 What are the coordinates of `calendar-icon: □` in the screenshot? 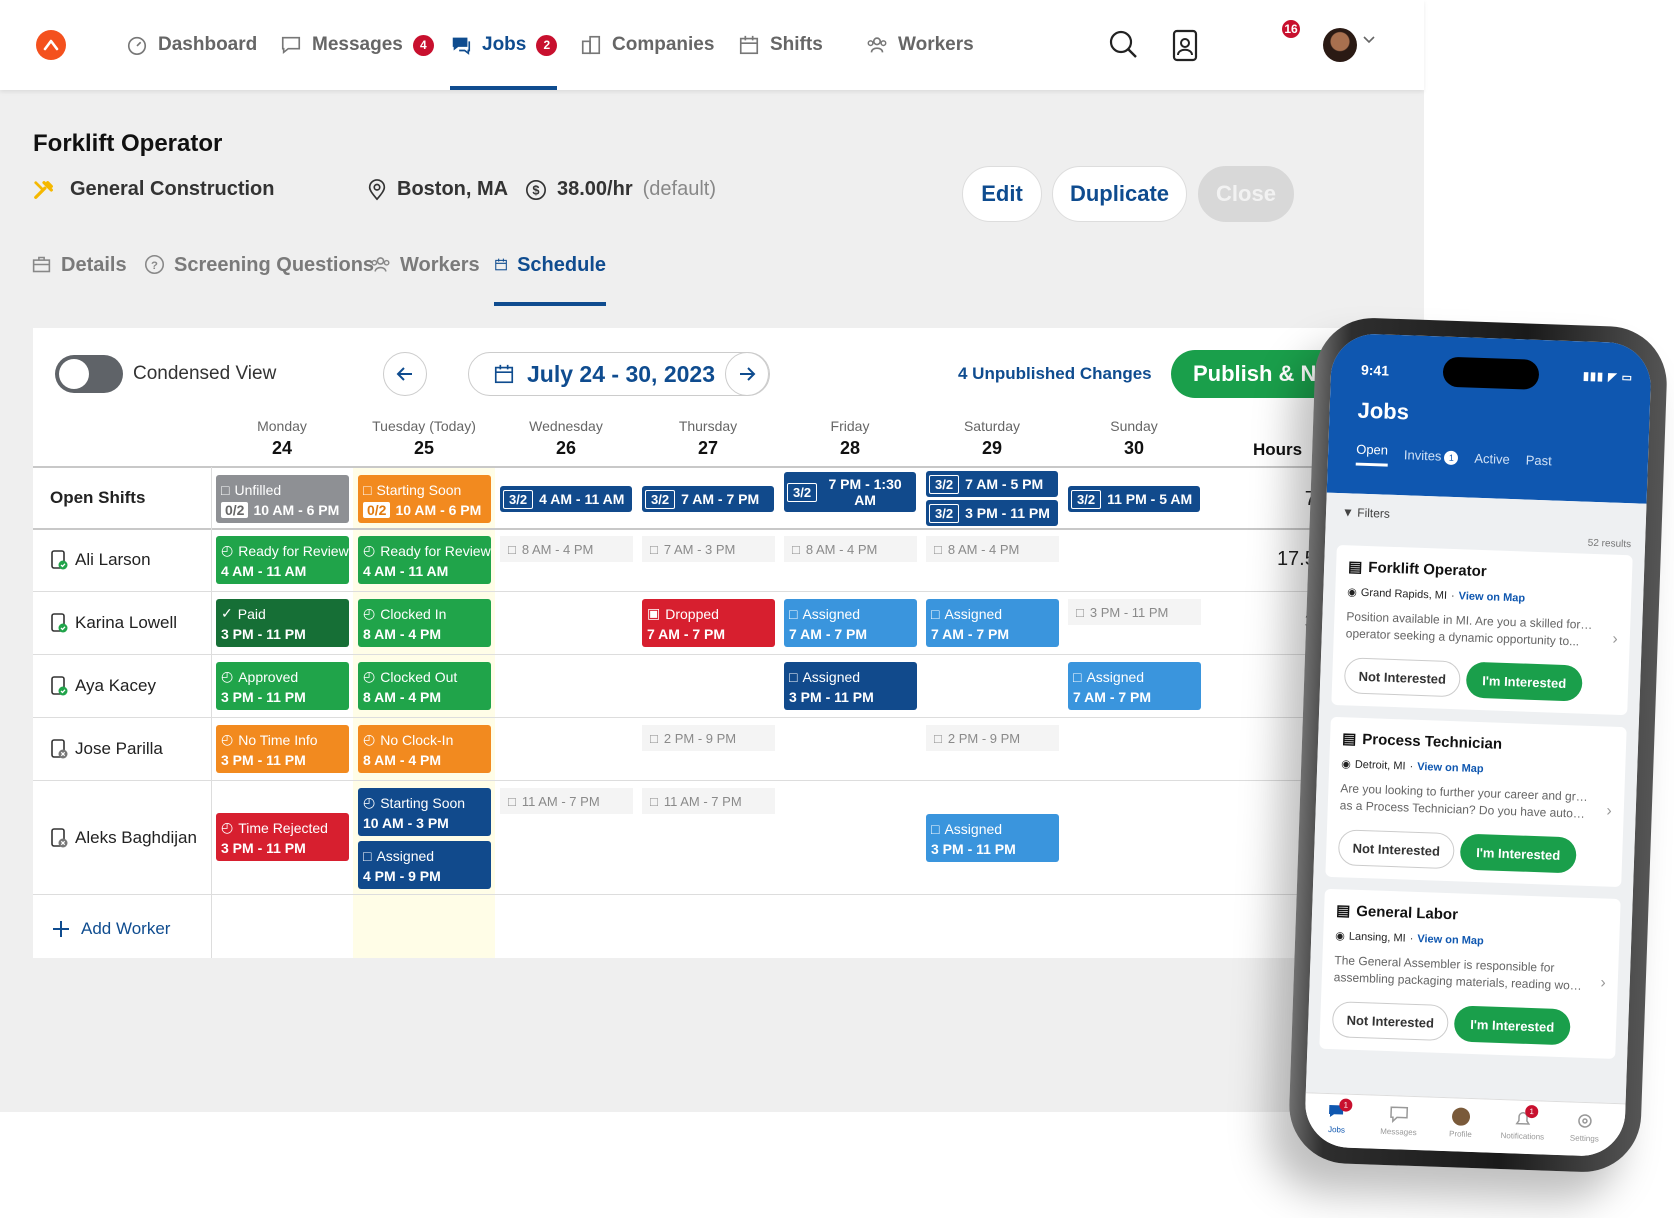 It's located at (367, 855).